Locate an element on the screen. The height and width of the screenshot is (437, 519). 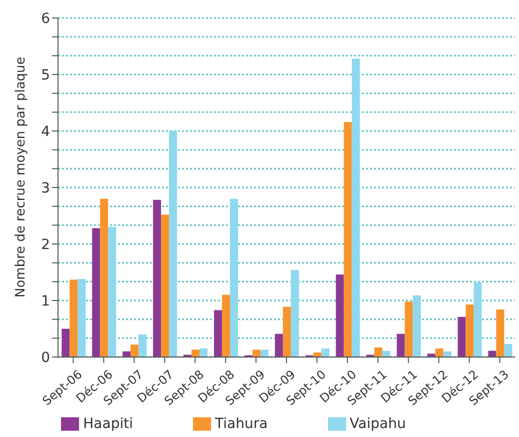
y-tick-label: 5 is located at coordinates (45, 75).